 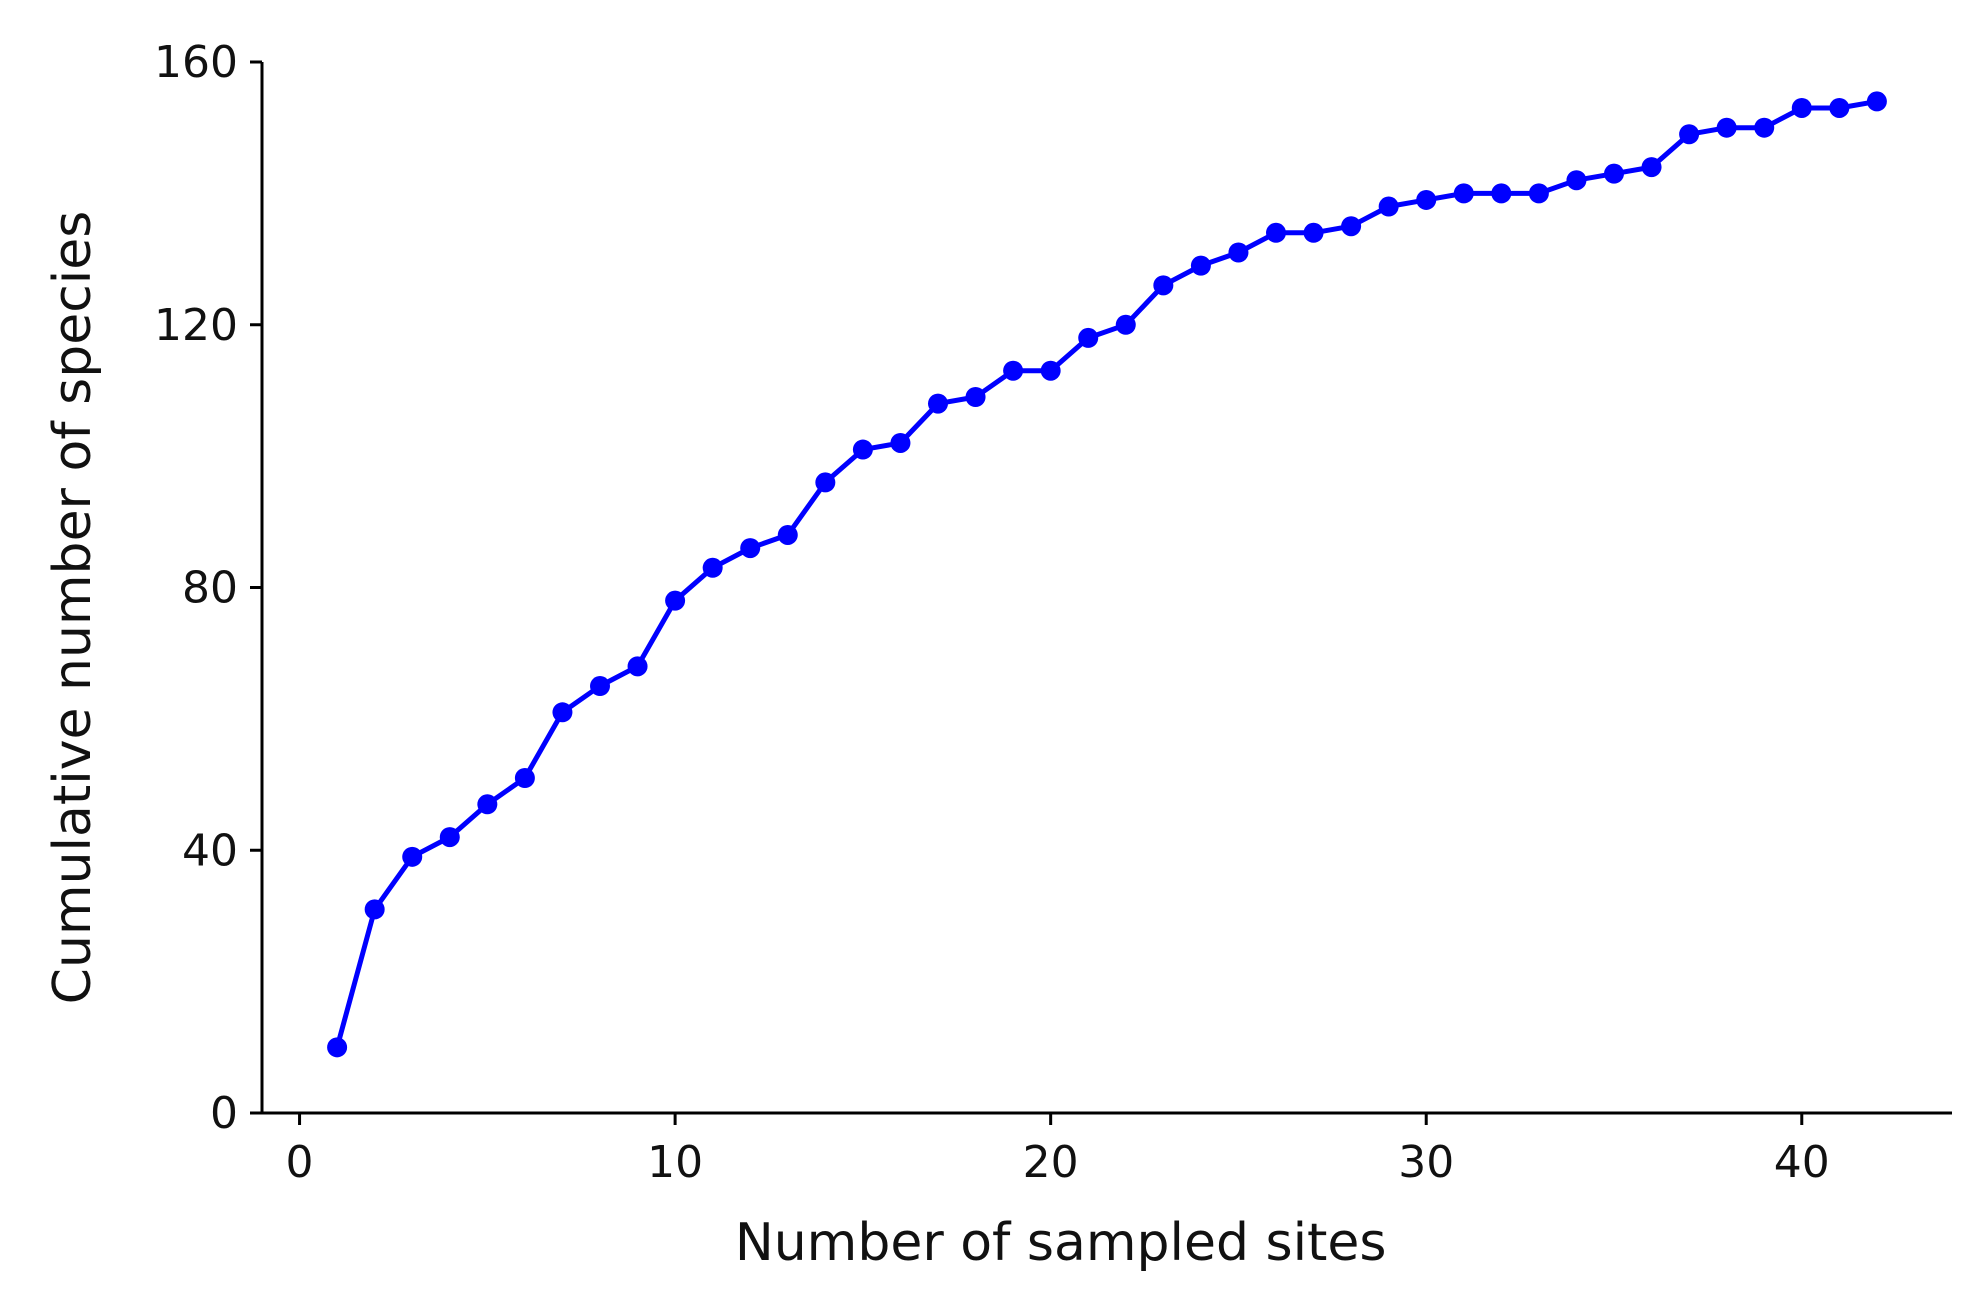 I want to click on x-tick-group: 0 10 20 30 40, so click(x=1058, y=1150).